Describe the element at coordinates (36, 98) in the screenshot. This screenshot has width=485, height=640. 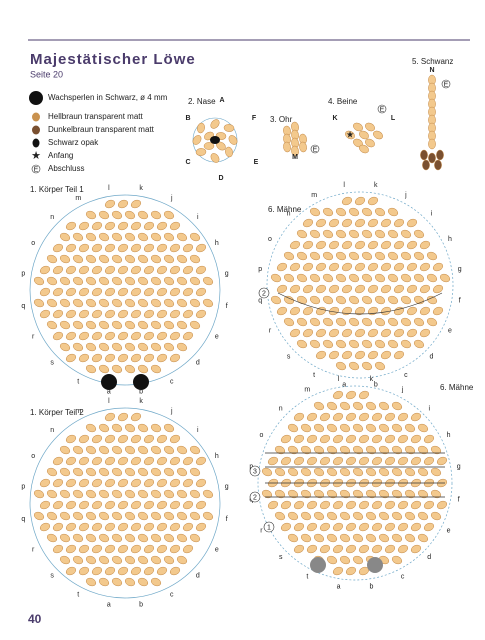
I see `legend-symbol` at that location.